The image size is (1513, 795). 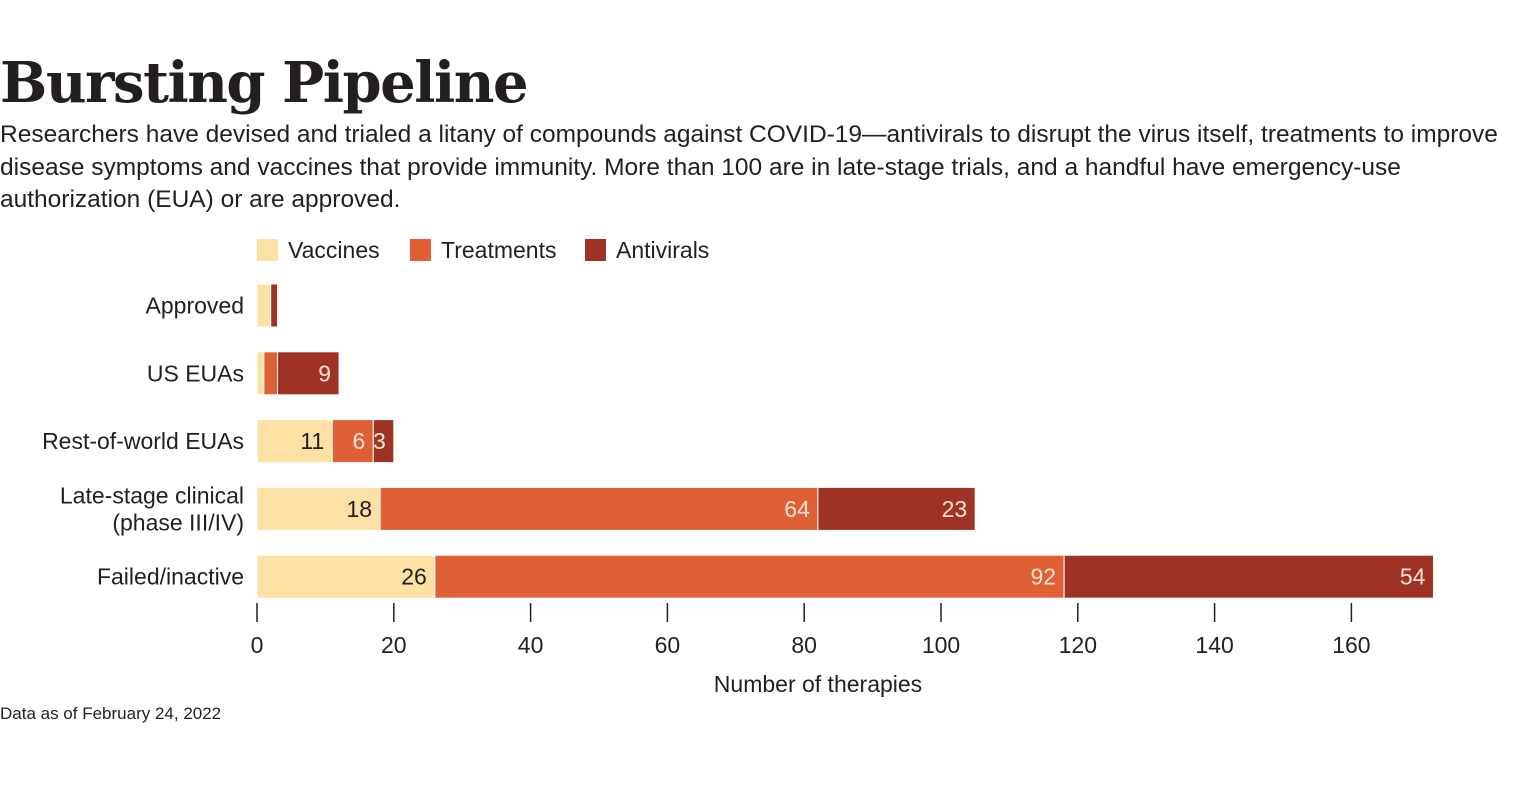 I want to click on bar-vaccines-approved, so click(x=264, y=305).